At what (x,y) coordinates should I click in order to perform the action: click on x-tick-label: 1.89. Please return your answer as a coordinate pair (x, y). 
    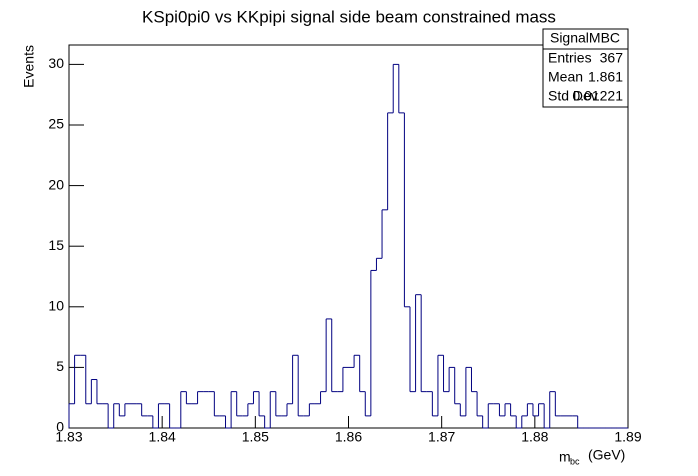
    Looking at the image, I should click on (627, 437).